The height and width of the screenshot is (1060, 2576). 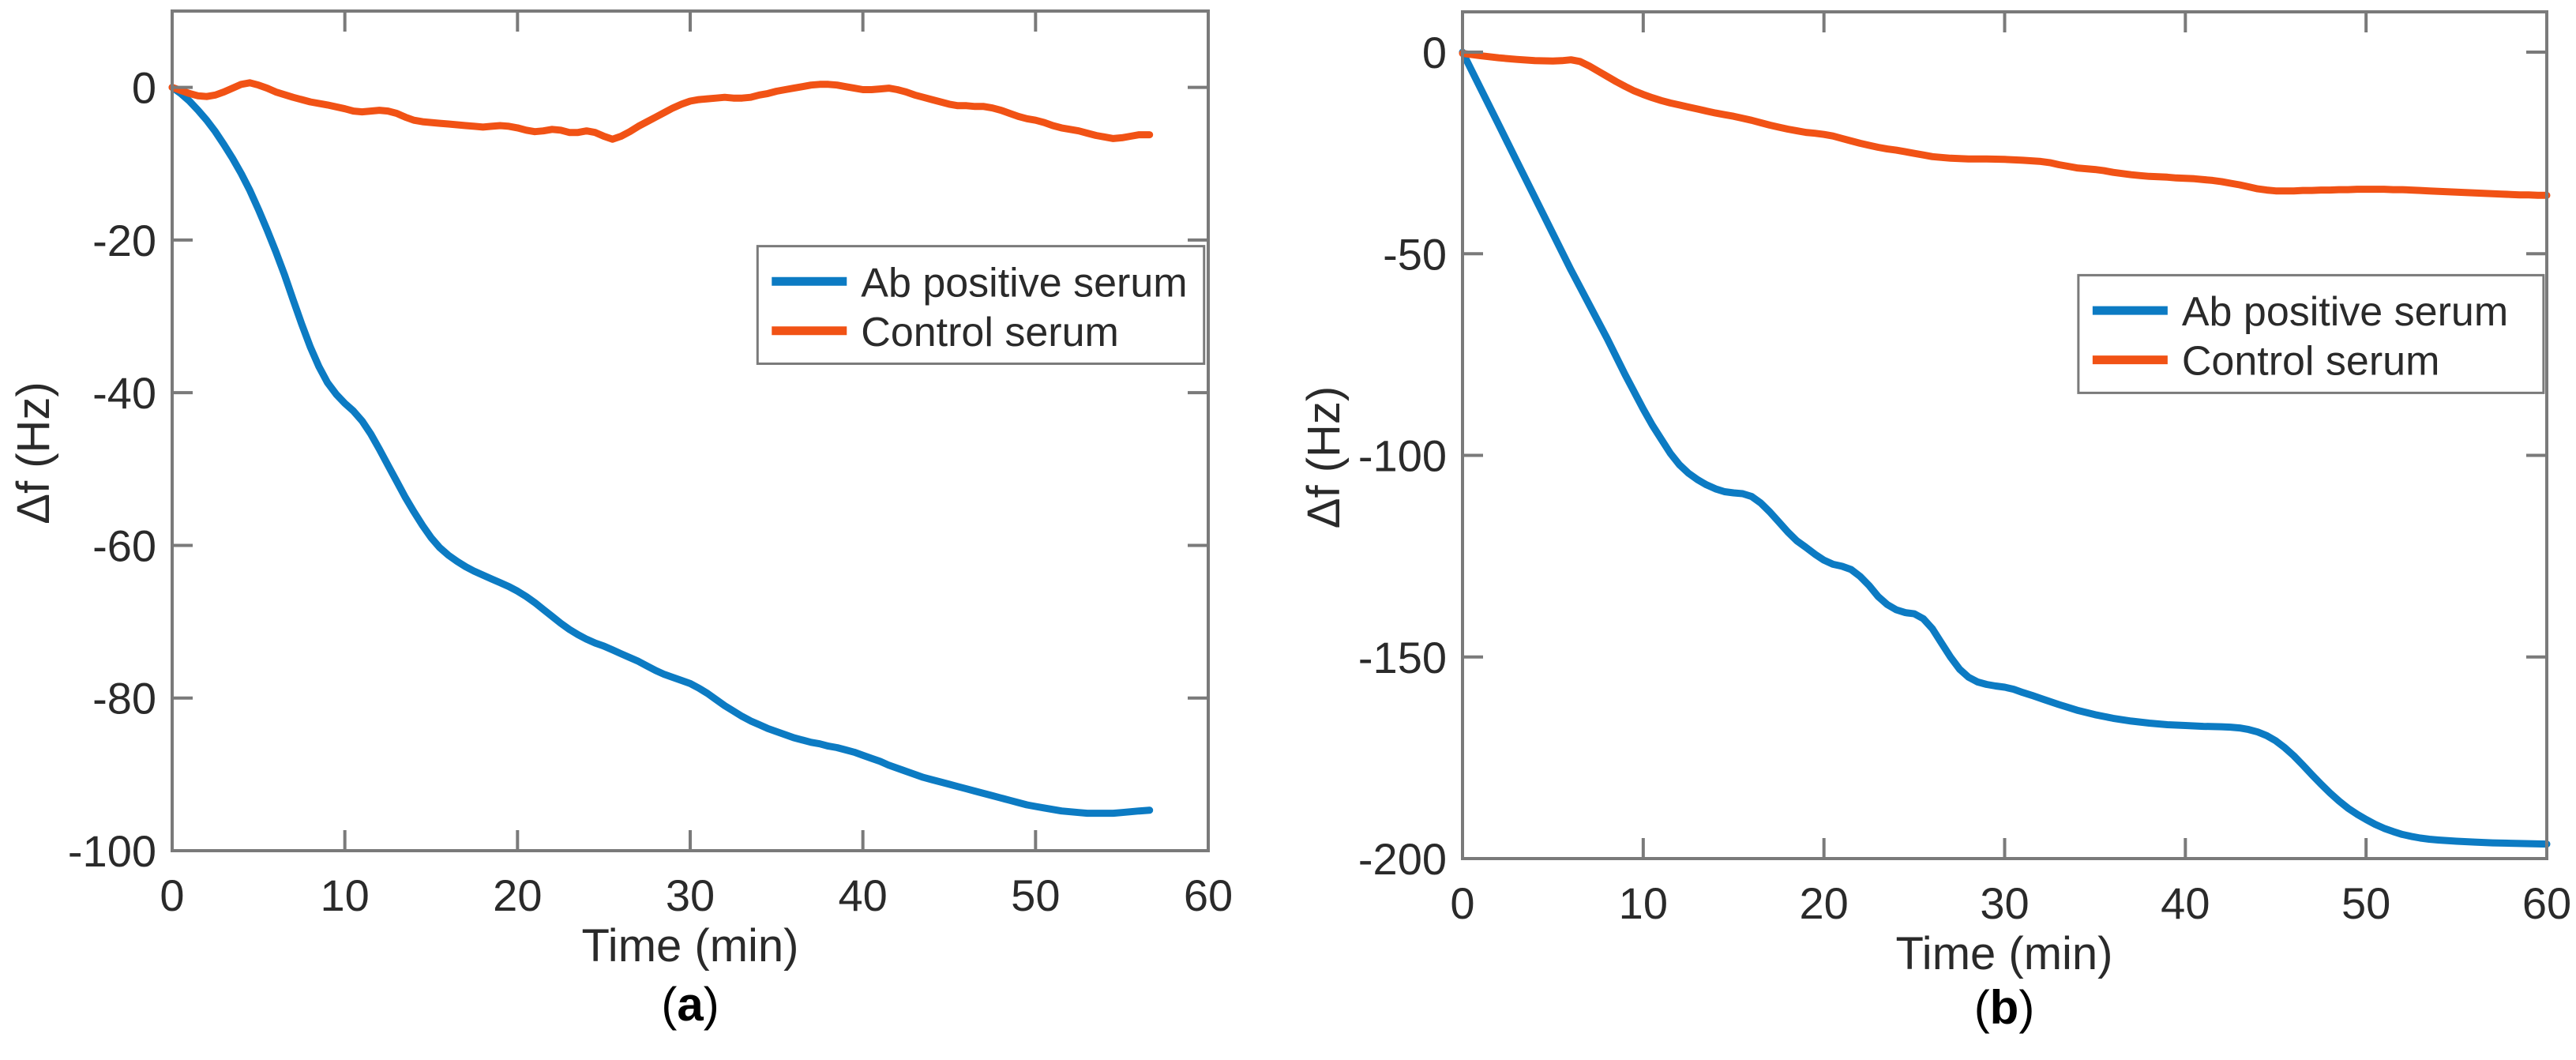 What do you see at coordinates (1415, 254) in the screenshot?
I see `y-tick-label: -50` at bounding box center [1415, 254].